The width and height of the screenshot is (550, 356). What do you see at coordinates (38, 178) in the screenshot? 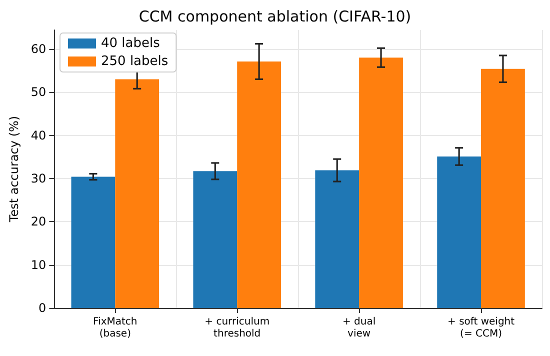
I see `y-tick-label: 30` at bounding box center [38, 178].